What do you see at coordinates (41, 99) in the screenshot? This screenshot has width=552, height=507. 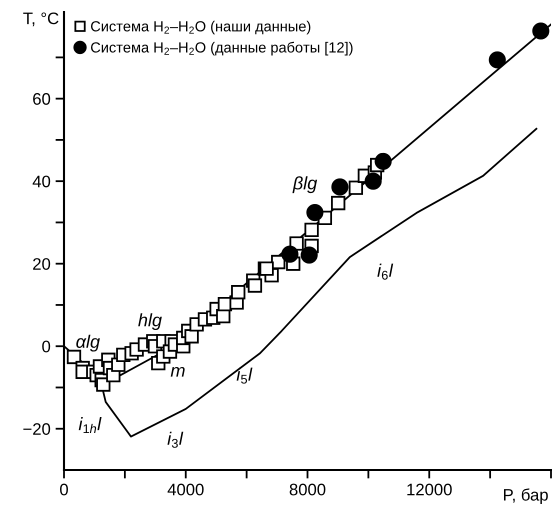 I see `y-tick-label: 60` at bounding box center [41, 99].